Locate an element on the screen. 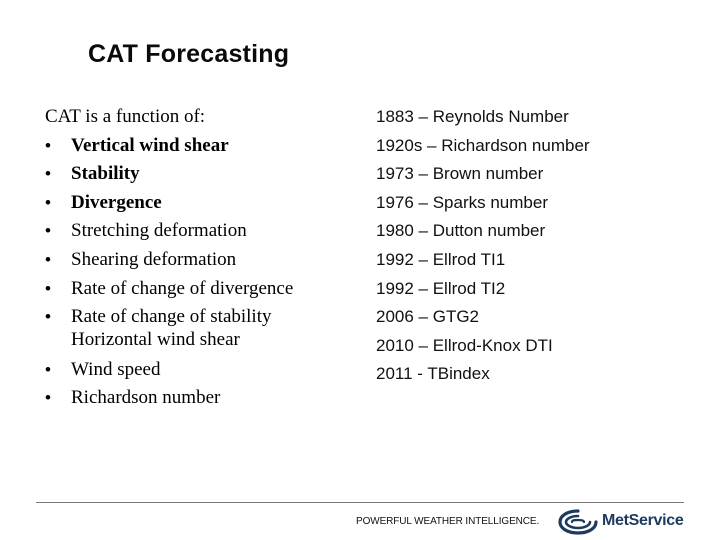 This screenshot has width=720, height=540. footer-tagline: POWERFUL WEATHER INTELLIGENCE. is located at coordinates (448, 521).